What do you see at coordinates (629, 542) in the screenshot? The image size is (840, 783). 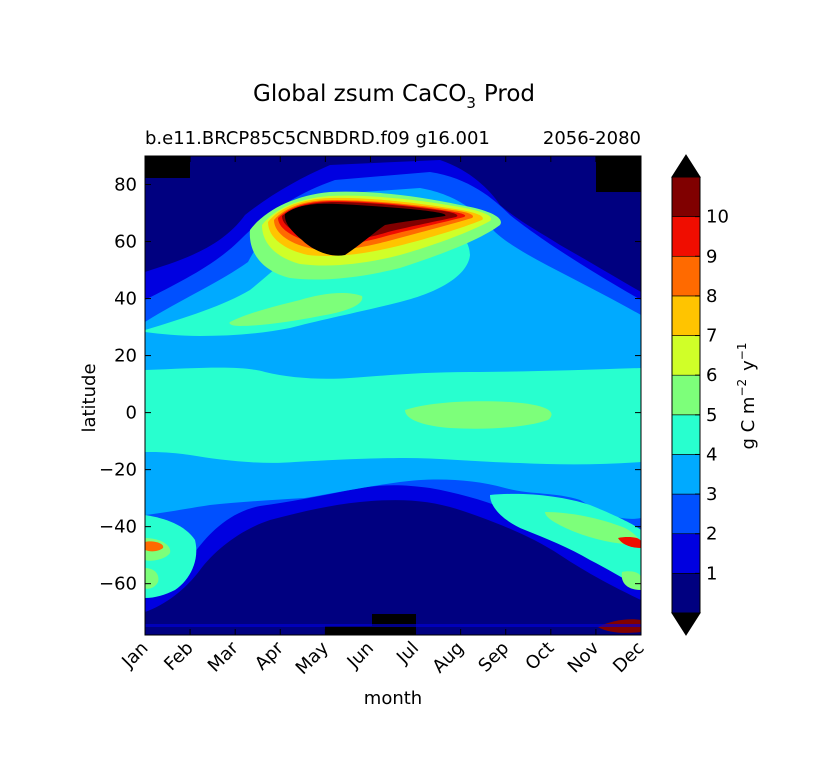 I see `contour-south-dec-hot` at bounding box center [629, 542].